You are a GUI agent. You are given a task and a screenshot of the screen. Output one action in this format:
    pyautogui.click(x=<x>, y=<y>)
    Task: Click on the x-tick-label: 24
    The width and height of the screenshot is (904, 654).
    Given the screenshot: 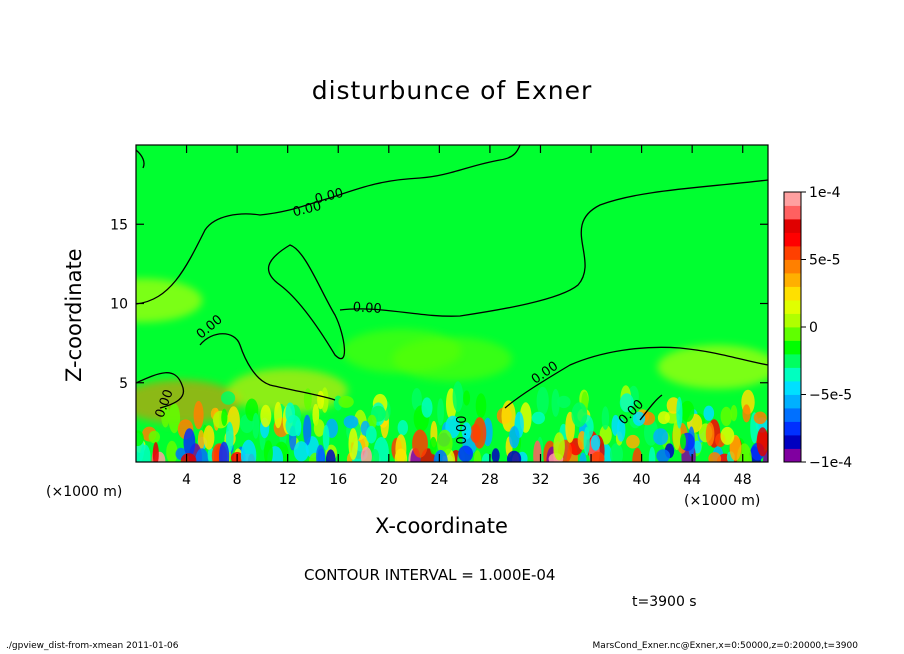 What is the action you would take?
    pyautogui.click(x=439, y=480)
    